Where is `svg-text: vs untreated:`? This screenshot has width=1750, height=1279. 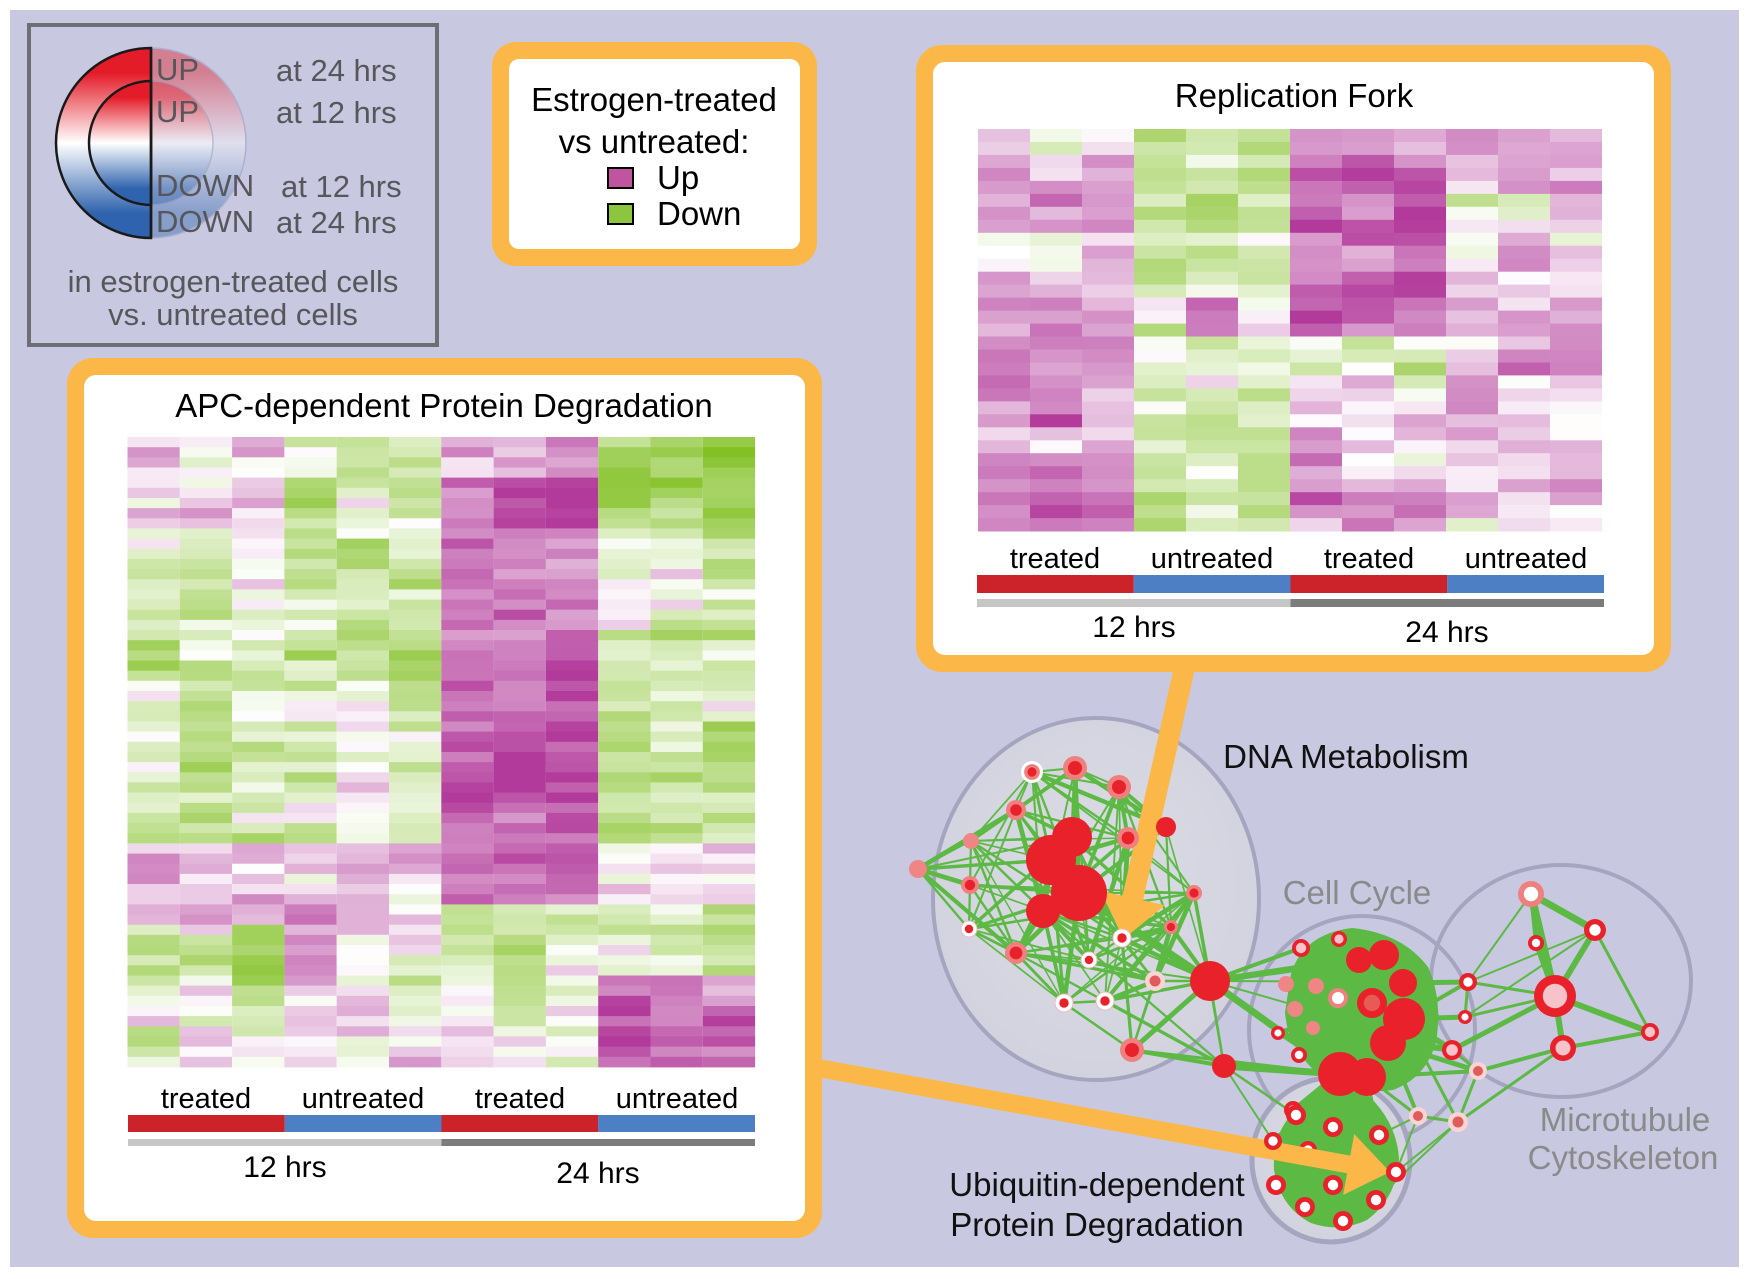
svg-text: vs untreated: is located at coordinates (654, 141).